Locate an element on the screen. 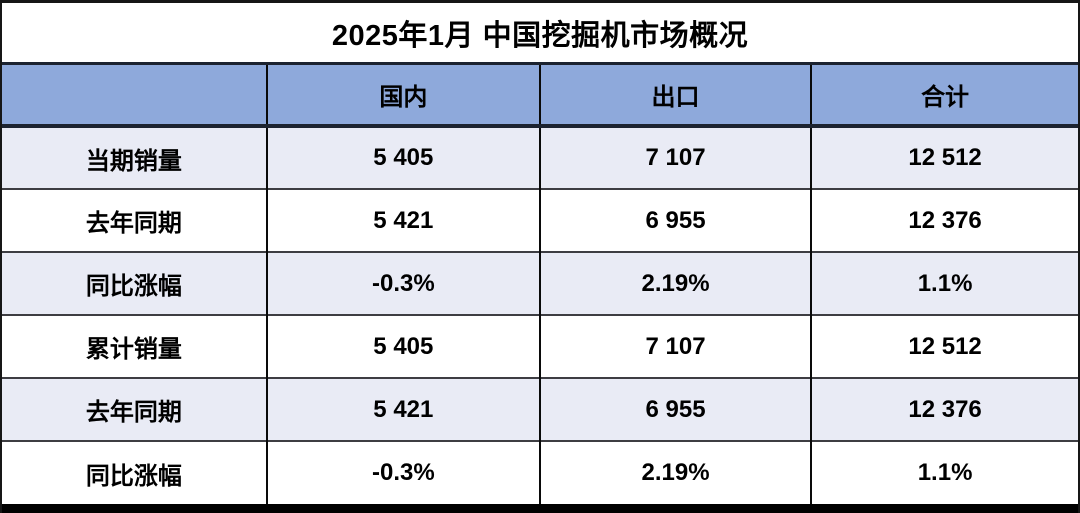 The height and width of the screenshot is (513, 1080). row-label: 累计销量 is located at coordinates (134, 346).